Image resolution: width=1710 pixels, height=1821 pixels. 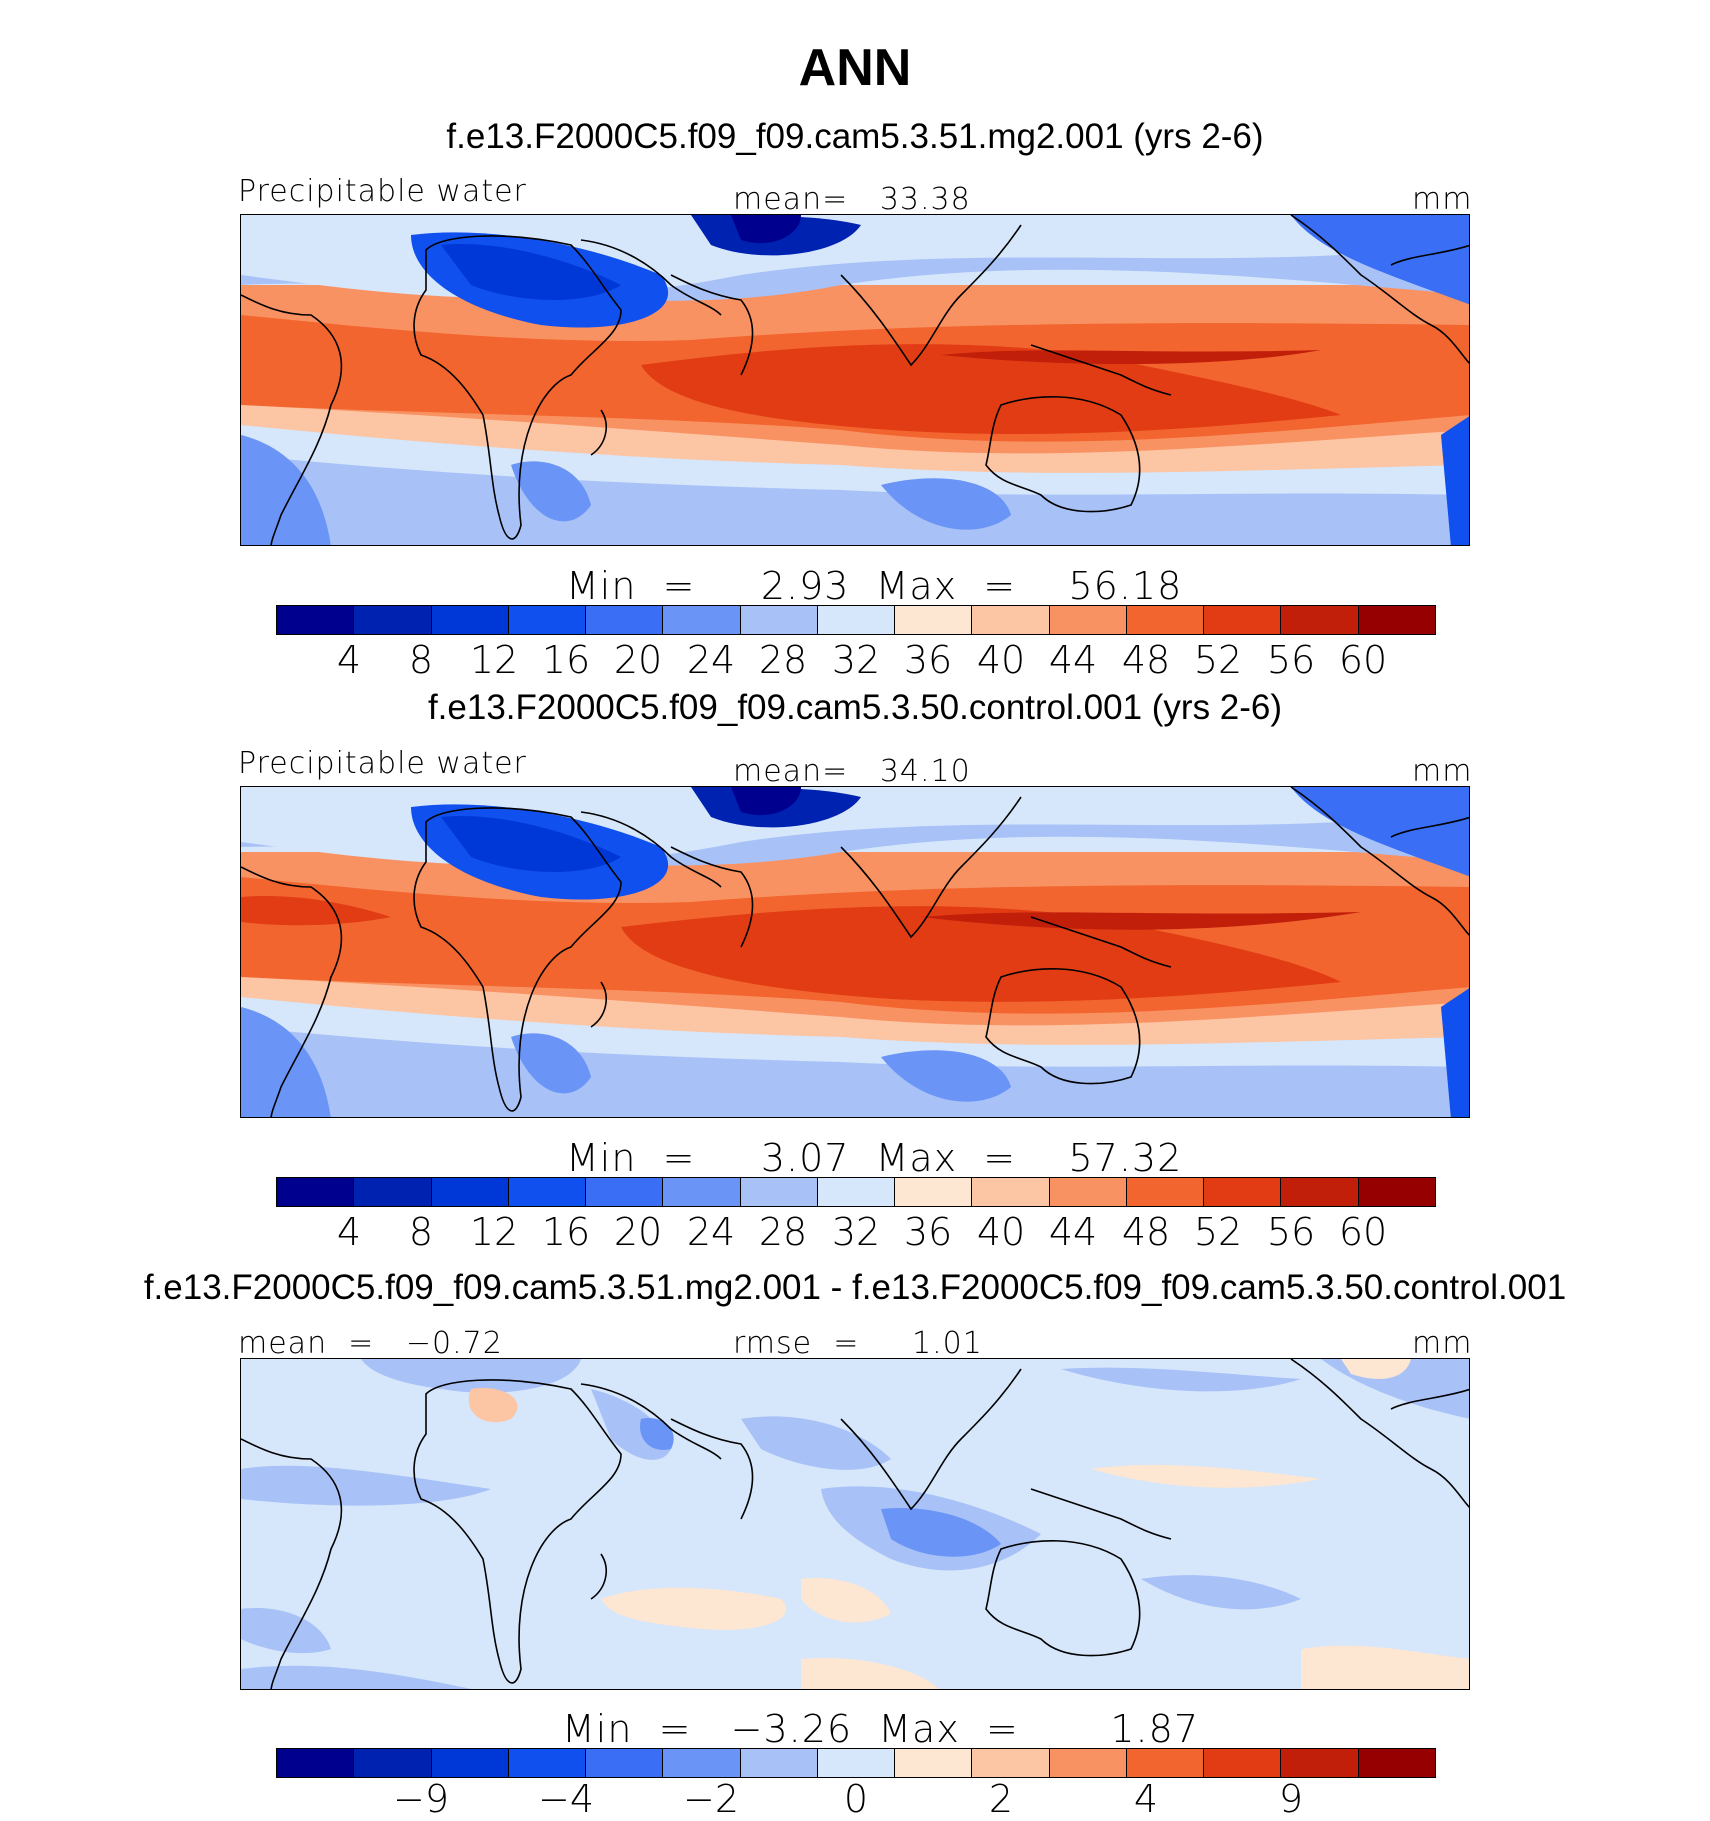 What do you see at coordinates (566, 1232) in the screenshot?
I see `colorbar-tick: 16` at bounding box center [566, 1232].